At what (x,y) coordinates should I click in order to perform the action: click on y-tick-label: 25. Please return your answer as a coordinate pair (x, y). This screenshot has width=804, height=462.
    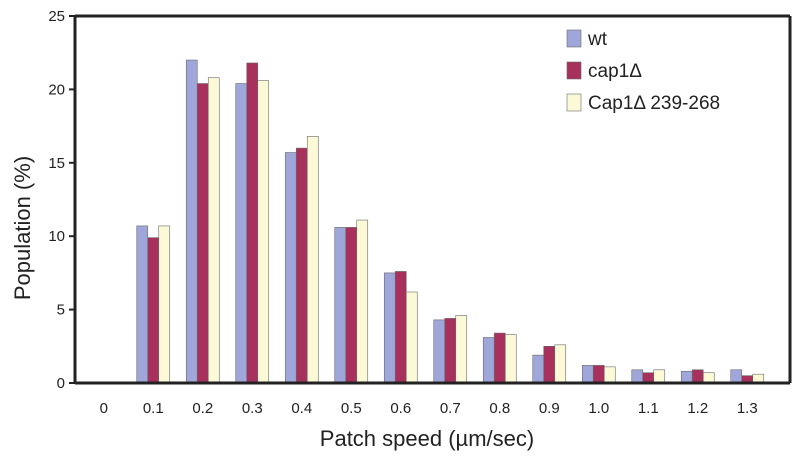
    Looking at the image, I should click on (56, 16).